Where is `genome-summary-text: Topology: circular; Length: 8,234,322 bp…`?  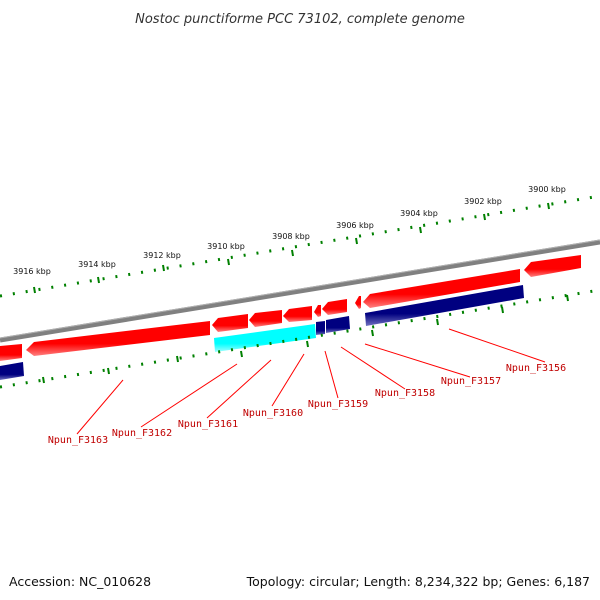 genome-summary-text: Topology: circular; Length: 8,234,322 bp… is located at coordinates (418, 581).